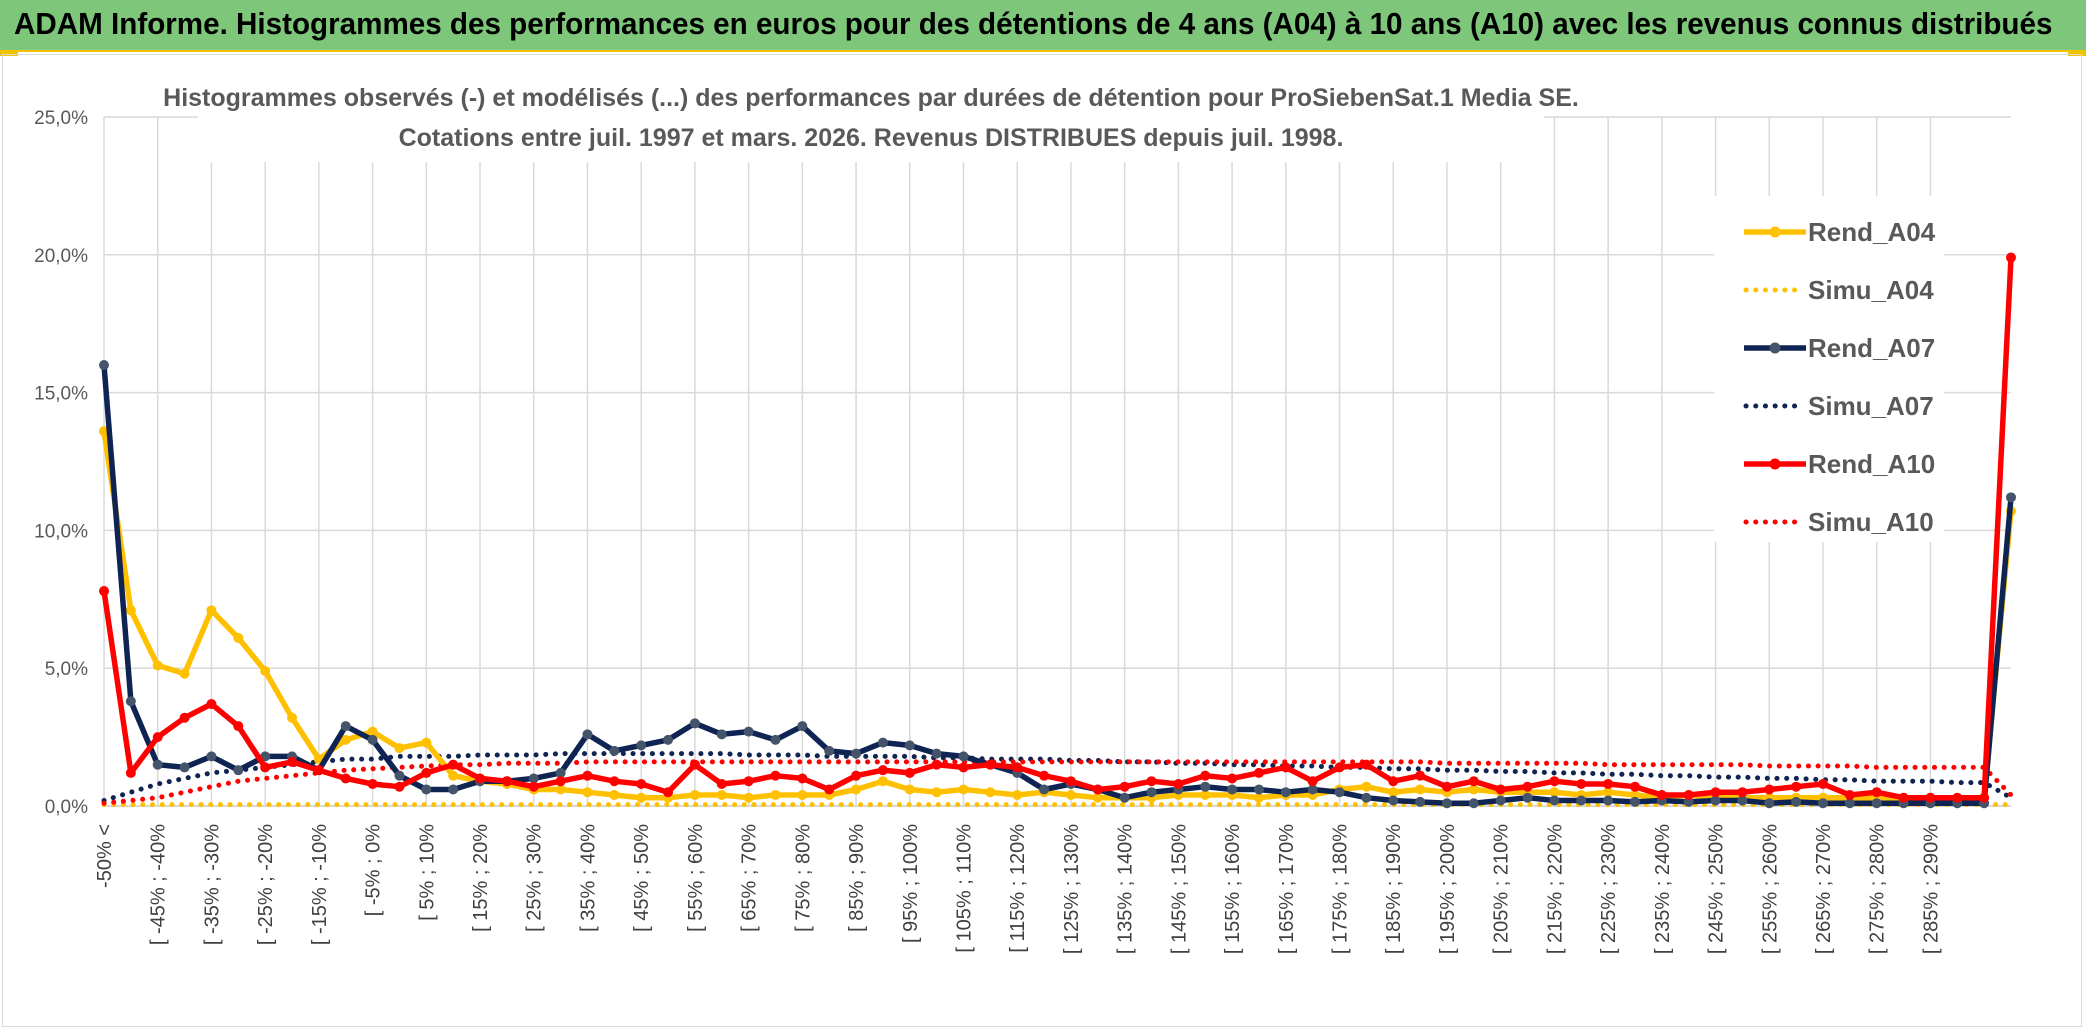  What do you see at coordinates (803, 878) in the screenshot?
I see `x-tick-label: [ 75% ; 80%` at bounding box center [803, 878].